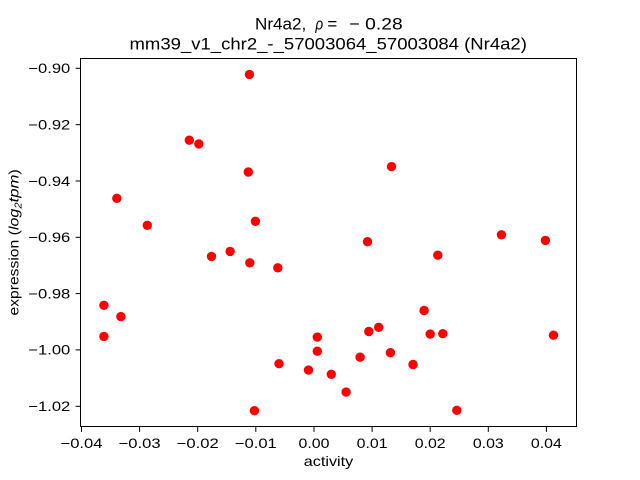  What do you see at coordinates (329, 461) in the screenshot?
I see `svg-text: activity` at bounding box center [329, 461].